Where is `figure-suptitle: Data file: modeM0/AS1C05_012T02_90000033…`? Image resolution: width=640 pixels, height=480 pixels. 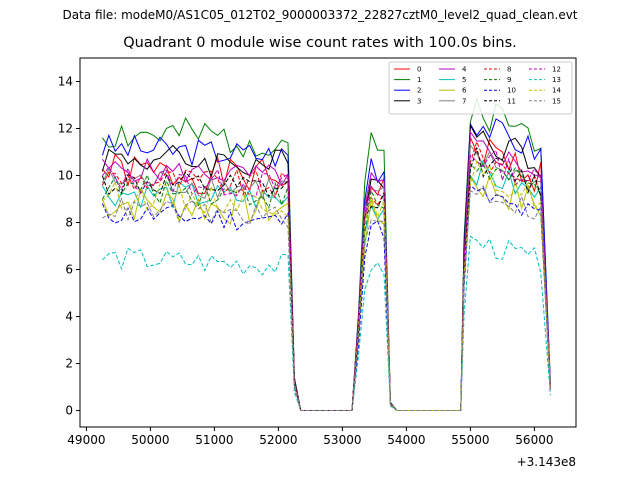 figure-suptitle: Data file: modeM0/AS1C05_012T02_90000033… is located at coordinates (320, 15).